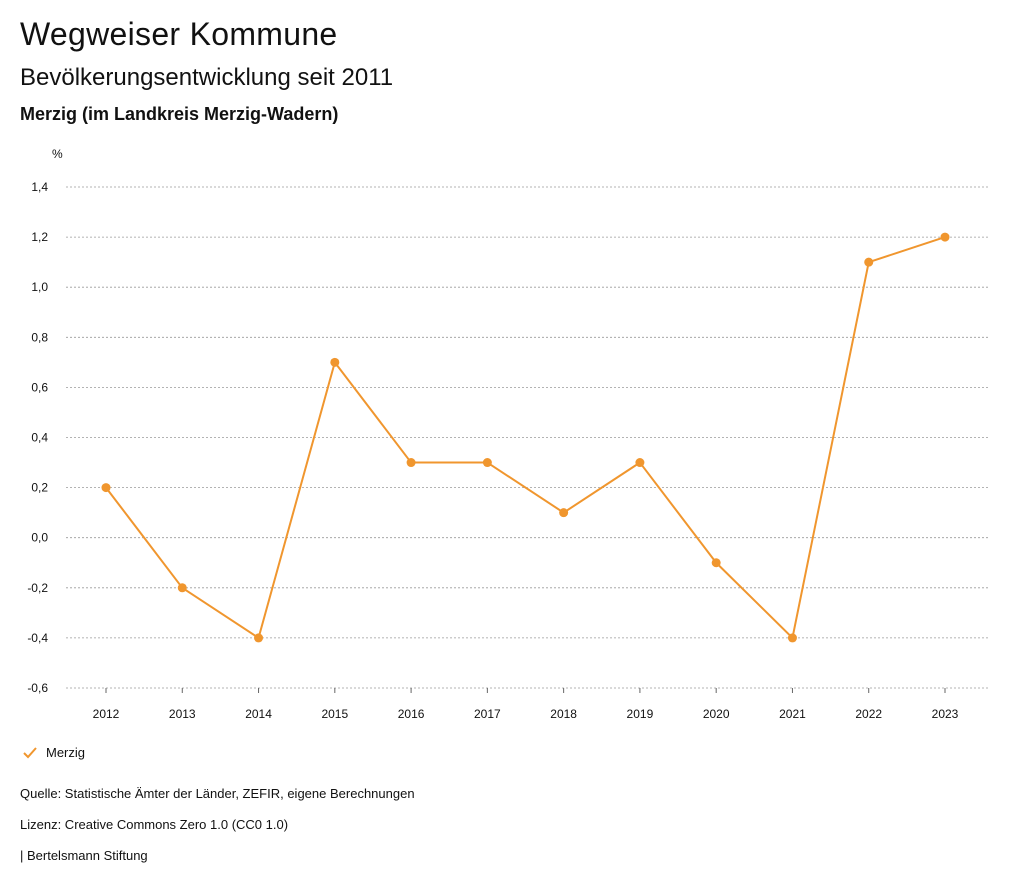  What do you see at coordinates (563, 714) in the screenshot?
I see `x-tick-label: 2018` at bounding box center [563, 714].